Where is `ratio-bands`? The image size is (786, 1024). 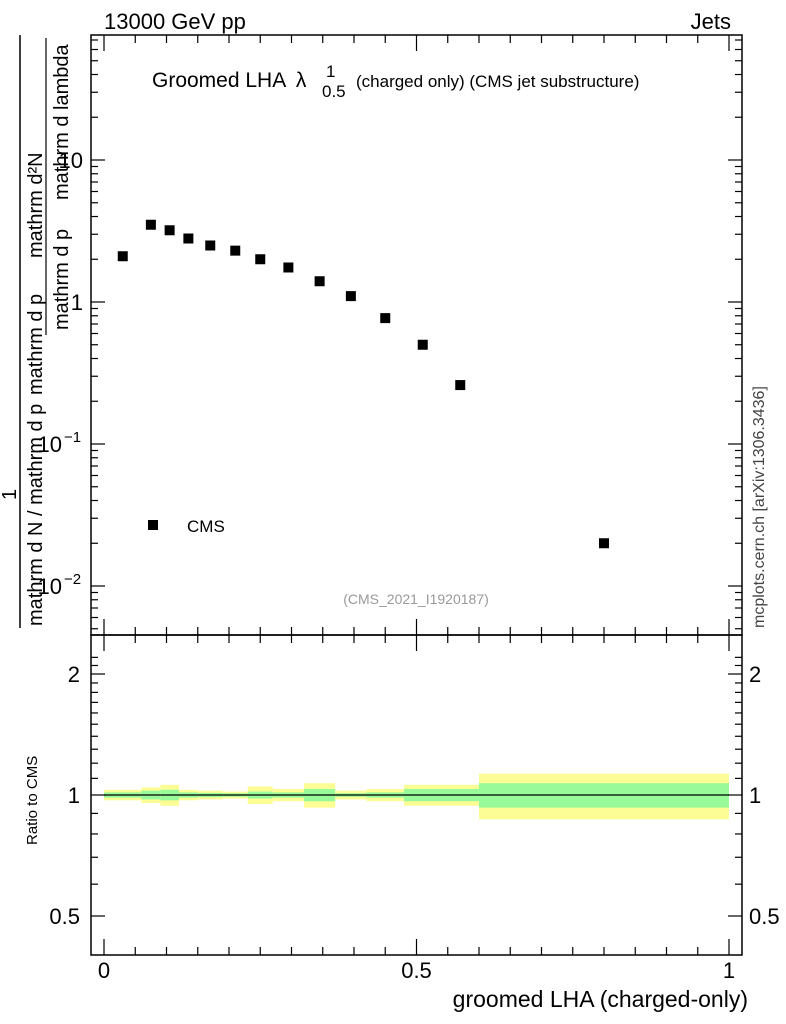 ratio-bands is located at coordinates (416, 796).